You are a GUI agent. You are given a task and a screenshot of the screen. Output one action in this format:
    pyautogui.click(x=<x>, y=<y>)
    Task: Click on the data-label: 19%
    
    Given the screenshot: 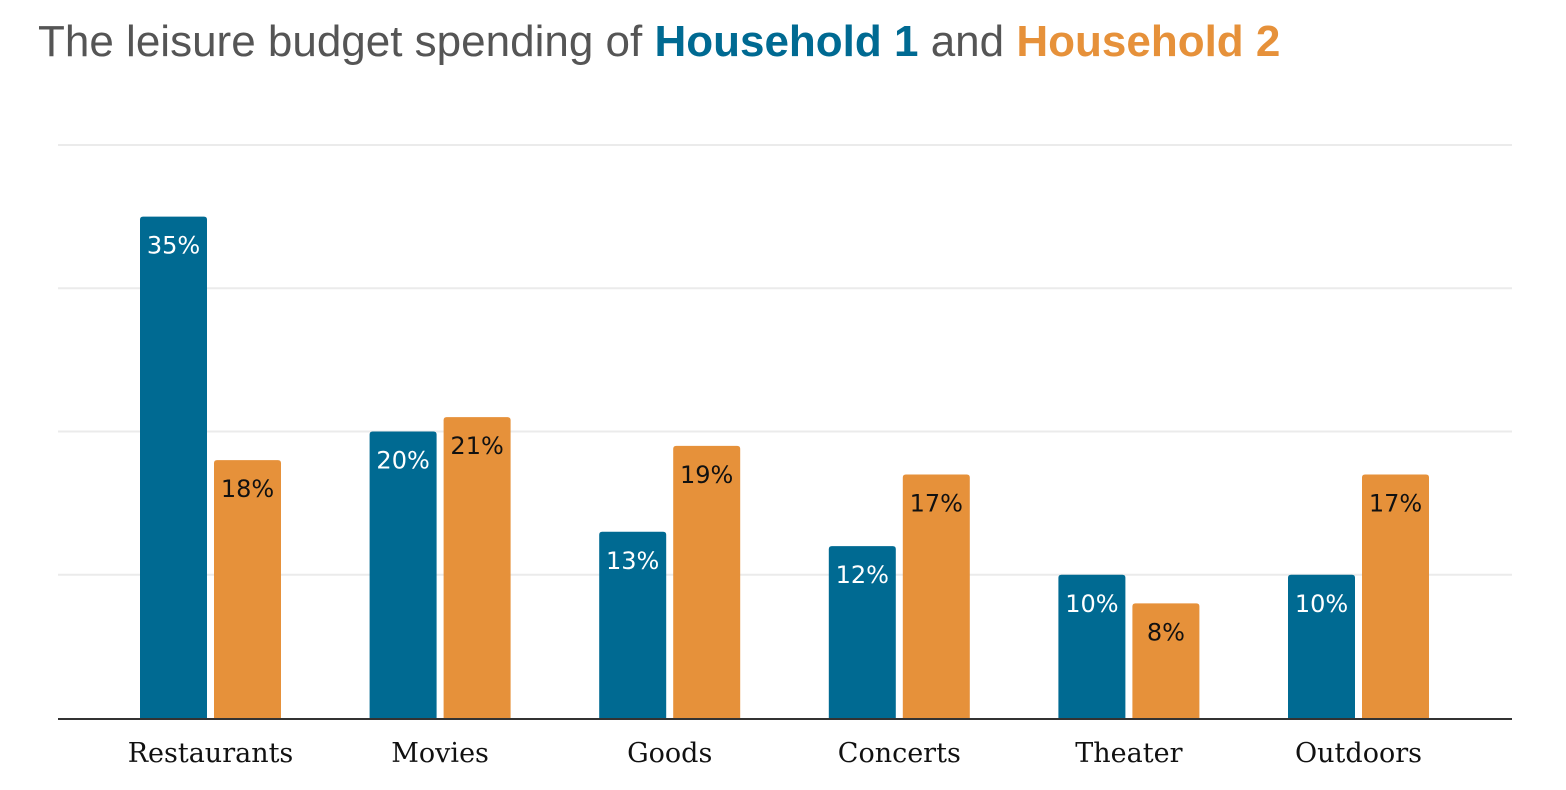 What is the action you would take?
    pyautogui.click(x=706, y=475)
    